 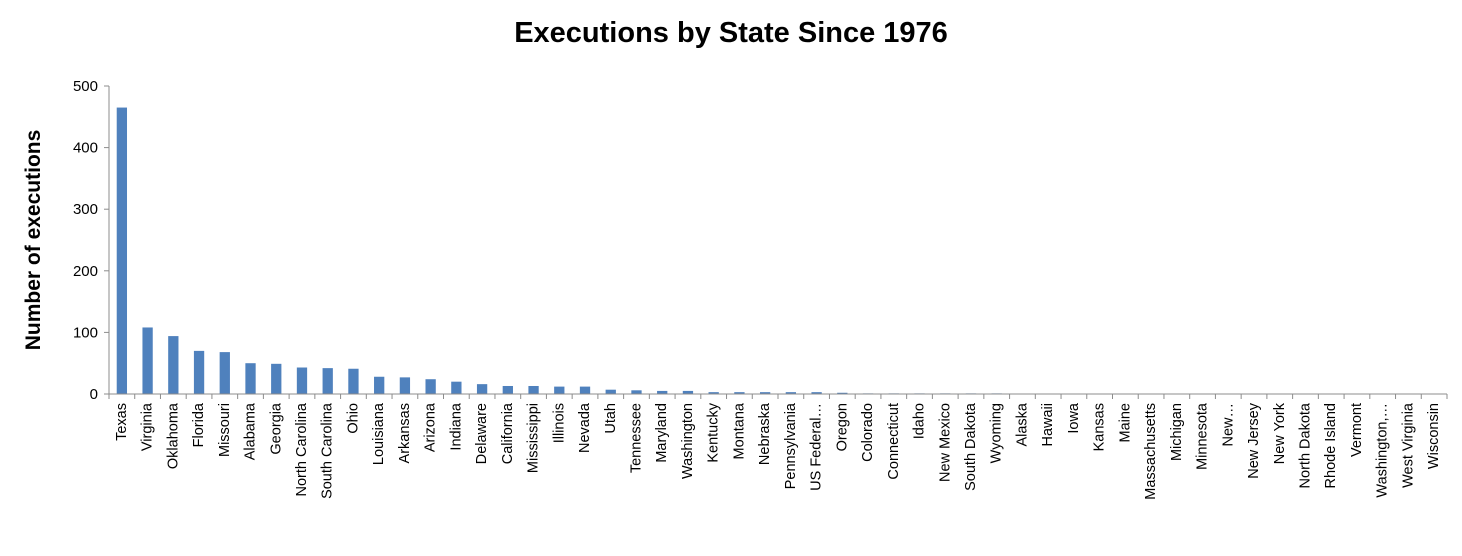 I want to click on category-label-20: Tennessee, so click(x=636, y=438).